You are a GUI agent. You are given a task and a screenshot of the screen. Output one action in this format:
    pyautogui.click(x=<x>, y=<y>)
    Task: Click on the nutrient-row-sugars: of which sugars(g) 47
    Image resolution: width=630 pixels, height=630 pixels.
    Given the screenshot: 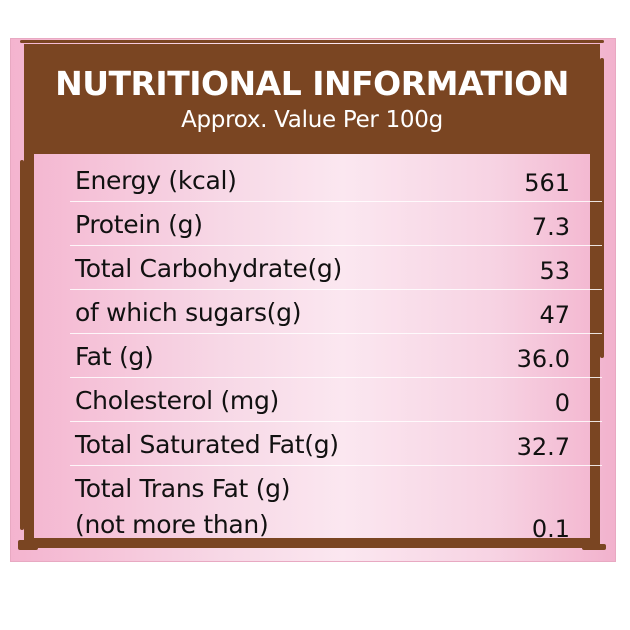 What is the action you would take?
    pyautogui.click(x=336, y=312)
    